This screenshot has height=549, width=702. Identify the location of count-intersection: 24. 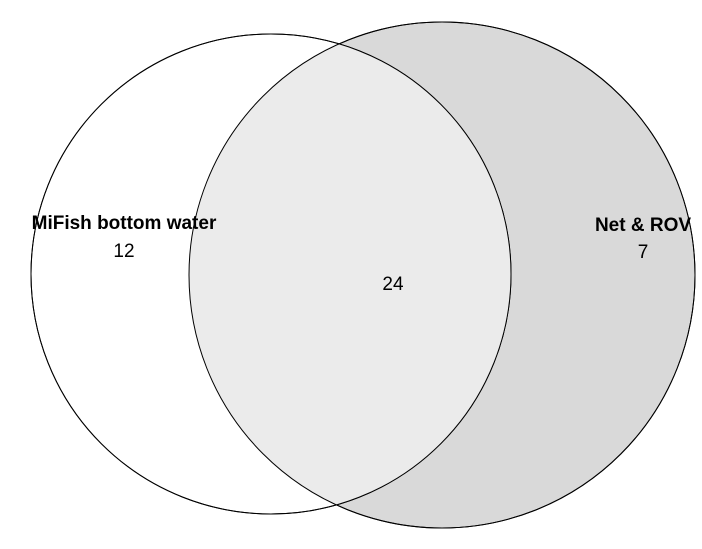
(393, 284).